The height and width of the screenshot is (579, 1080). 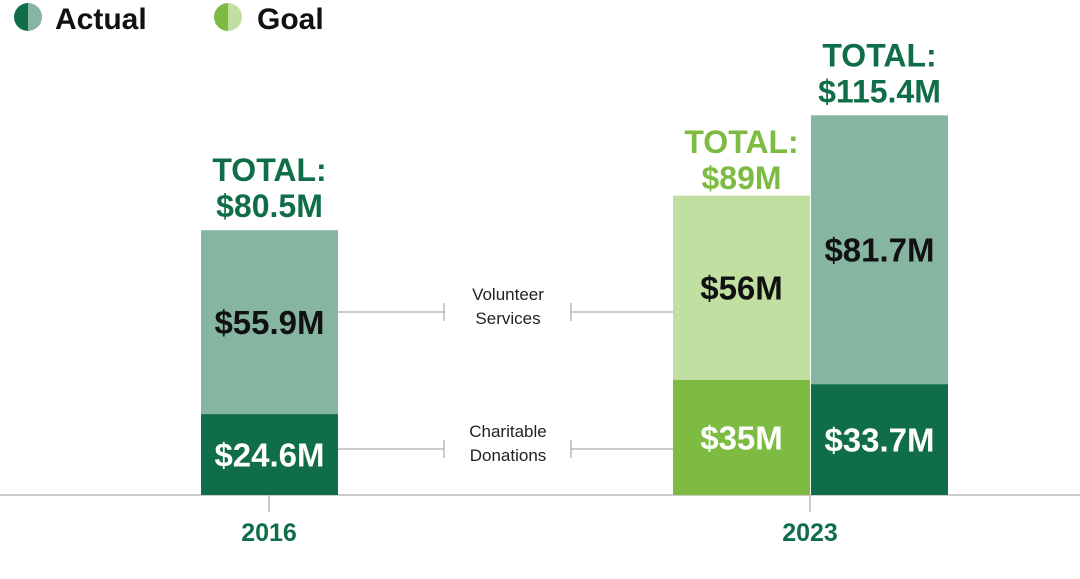 I want to click on segment-data-label: $24.6M, so click(x=269, y=455).